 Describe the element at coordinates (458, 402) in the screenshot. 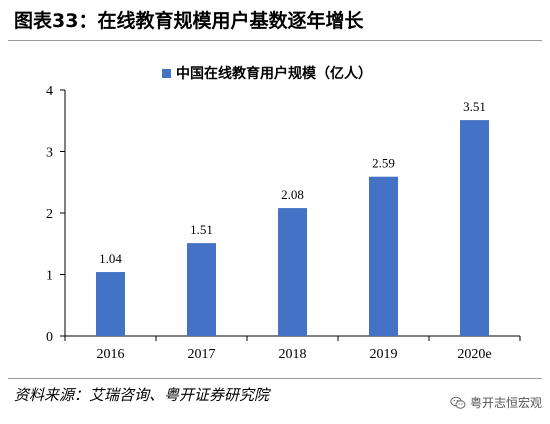

I see `wechat-icon` at that location.